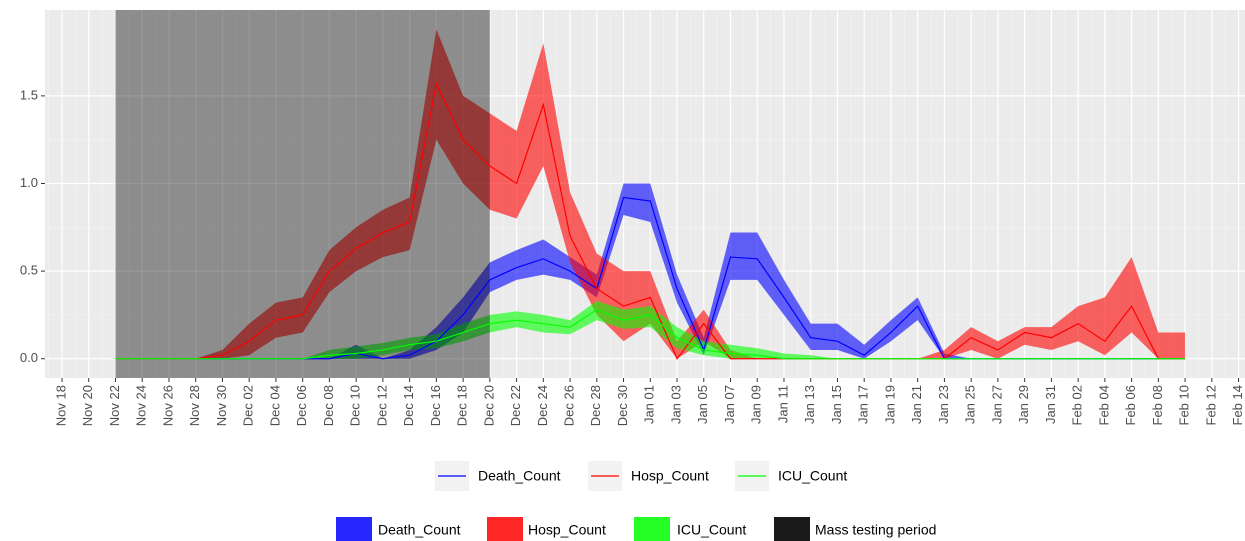  Describe the element at coordinates (970, 404) in the screenshot. I see `x-tick-label: Jan 25` at that location.